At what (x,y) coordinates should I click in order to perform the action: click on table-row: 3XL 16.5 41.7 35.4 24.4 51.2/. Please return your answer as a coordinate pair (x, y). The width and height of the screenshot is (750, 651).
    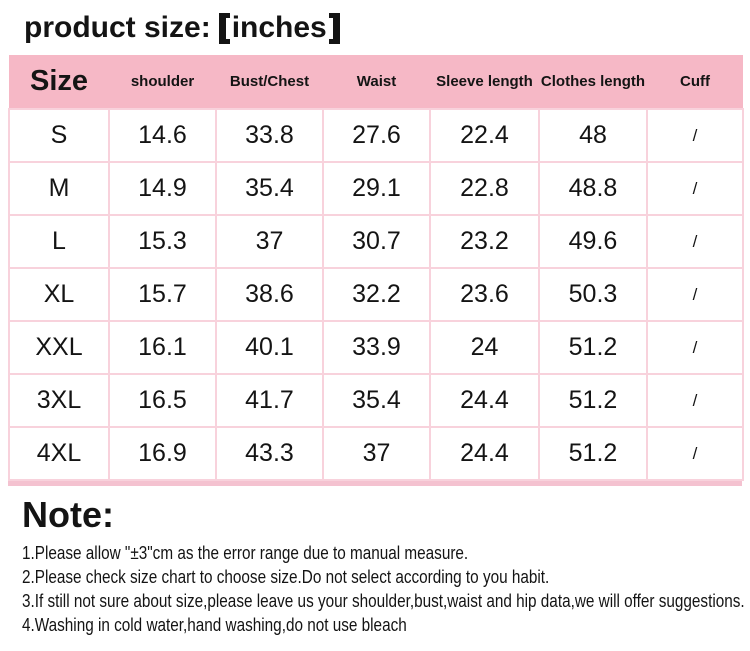
    Looking at the image, I should click on (376, 400).